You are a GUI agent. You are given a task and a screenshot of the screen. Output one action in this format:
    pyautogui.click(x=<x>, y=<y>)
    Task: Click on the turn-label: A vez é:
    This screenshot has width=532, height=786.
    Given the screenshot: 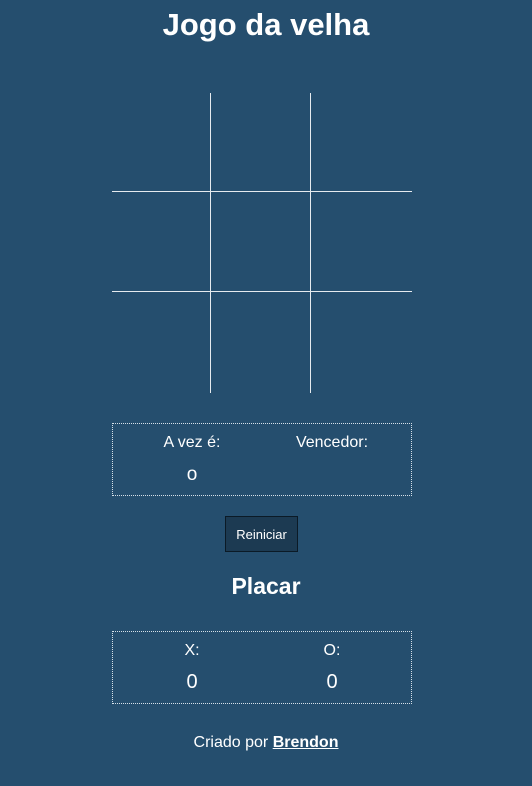 What is the action you would take?
    pyautogui.click(x=192, y=442)
    